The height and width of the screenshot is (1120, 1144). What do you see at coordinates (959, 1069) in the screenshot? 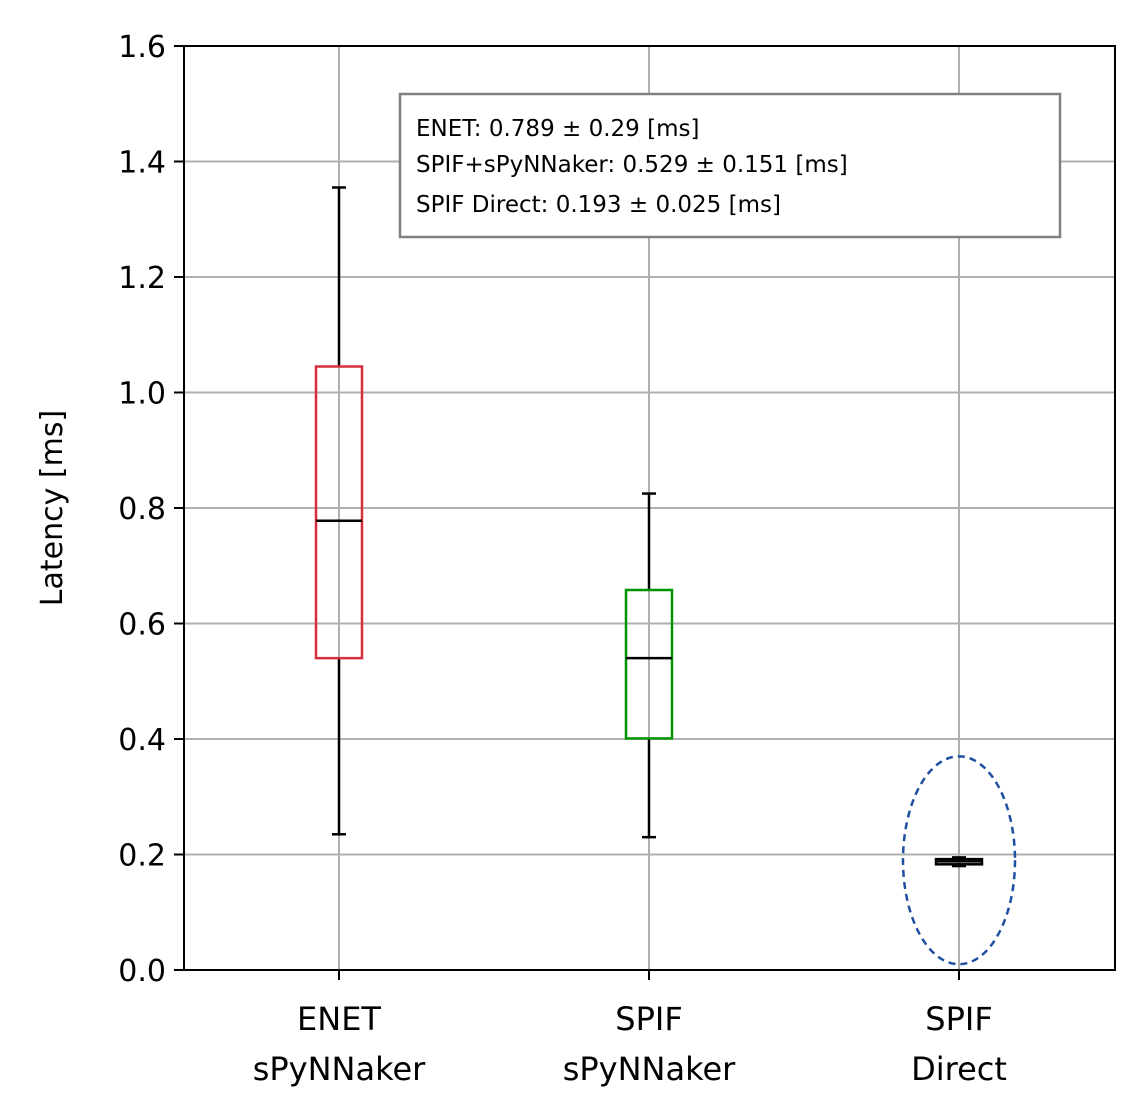
I see `x-tick-label-line2: Direct` at bounding box center [959, 1069].